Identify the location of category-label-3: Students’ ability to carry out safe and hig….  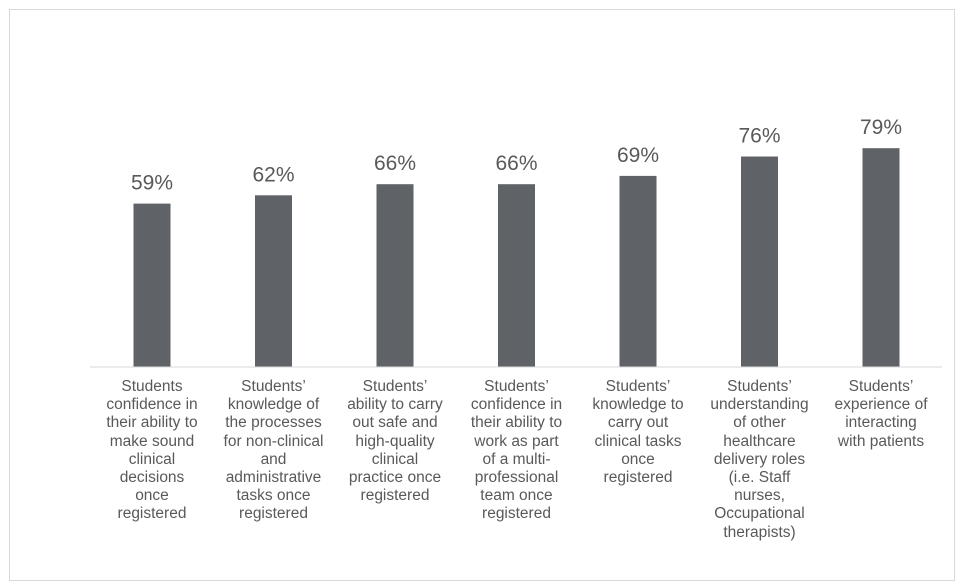
(395, 441).